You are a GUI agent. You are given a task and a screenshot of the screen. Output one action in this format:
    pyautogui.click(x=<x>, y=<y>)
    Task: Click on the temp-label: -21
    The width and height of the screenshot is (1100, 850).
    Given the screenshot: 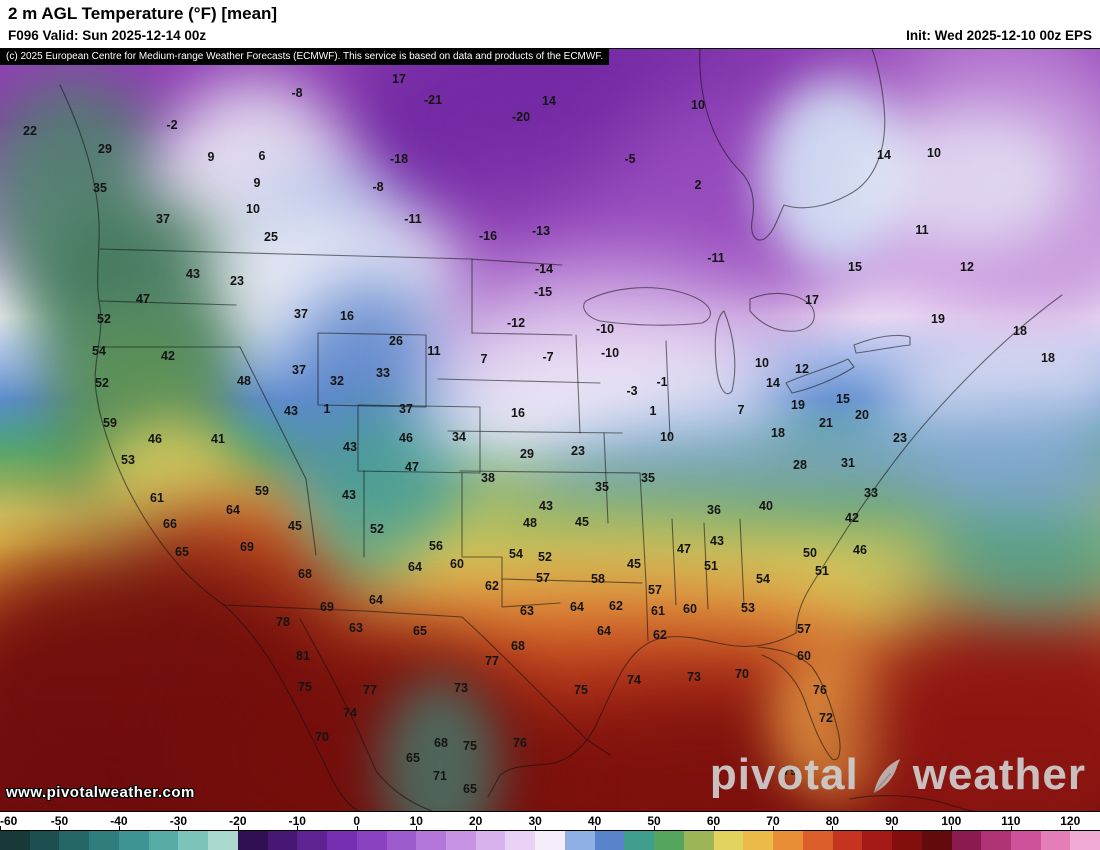 What is the action you would take?
    pyautogui.click(x=433, y=100)
    